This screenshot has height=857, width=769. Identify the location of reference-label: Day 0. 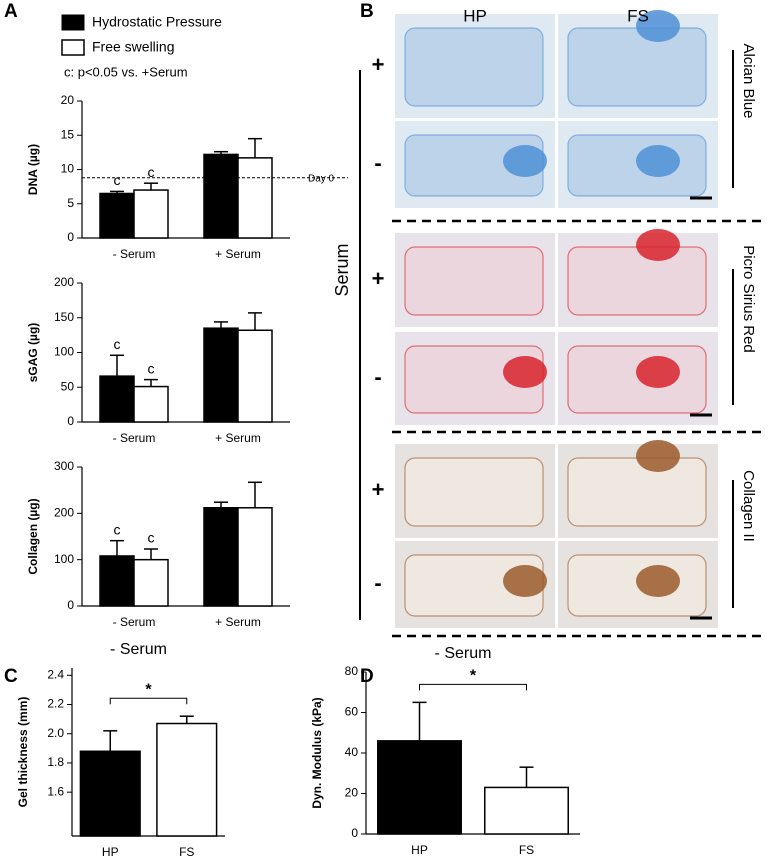
(321, 178).